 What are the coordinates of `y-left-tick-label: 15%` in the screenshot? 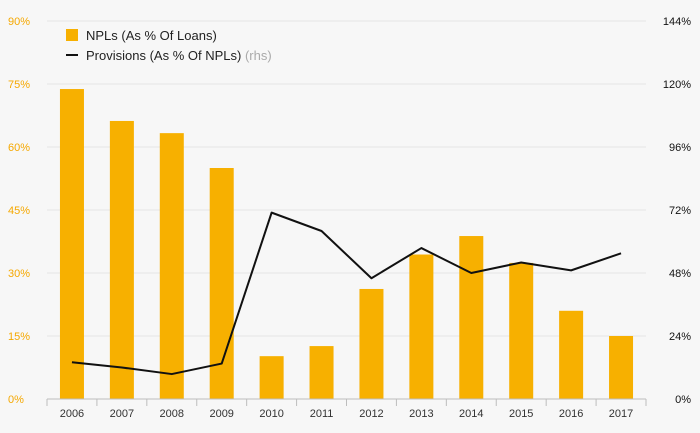 It's located at (19, 337).